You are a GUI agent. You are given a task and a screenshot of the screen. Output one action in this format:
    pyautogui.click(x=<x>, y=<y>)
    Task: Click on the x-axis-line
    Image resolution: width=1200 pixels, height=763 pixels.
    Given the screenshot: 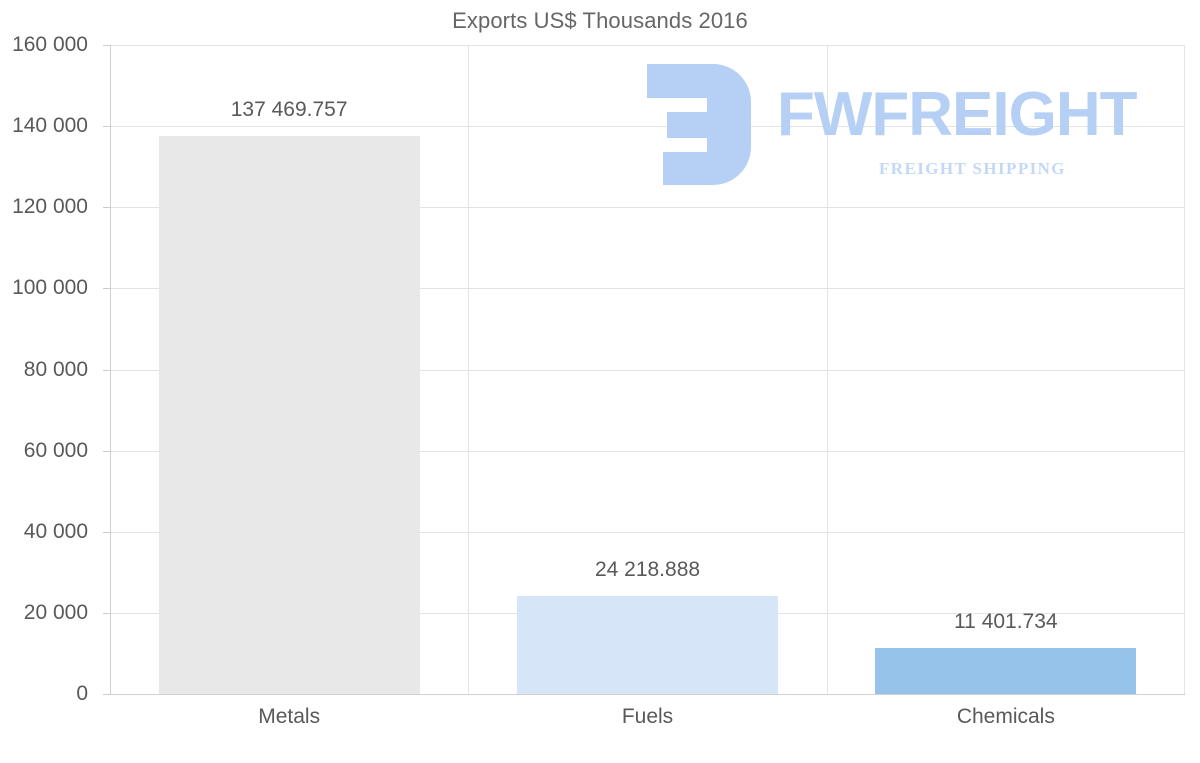 What is the action you would take?
    pyautogui.click(x=647, y=694)
    